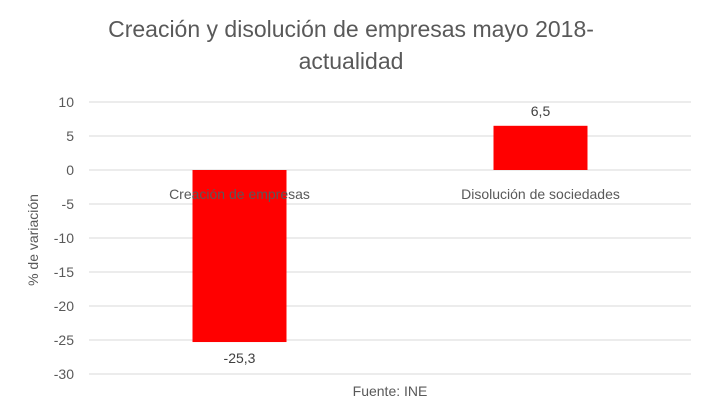 This screenshot has height=411, width=703. Describe the element at coordinates (64, 374) in the screenshot. I see `y-tick-label: -30` at that location.